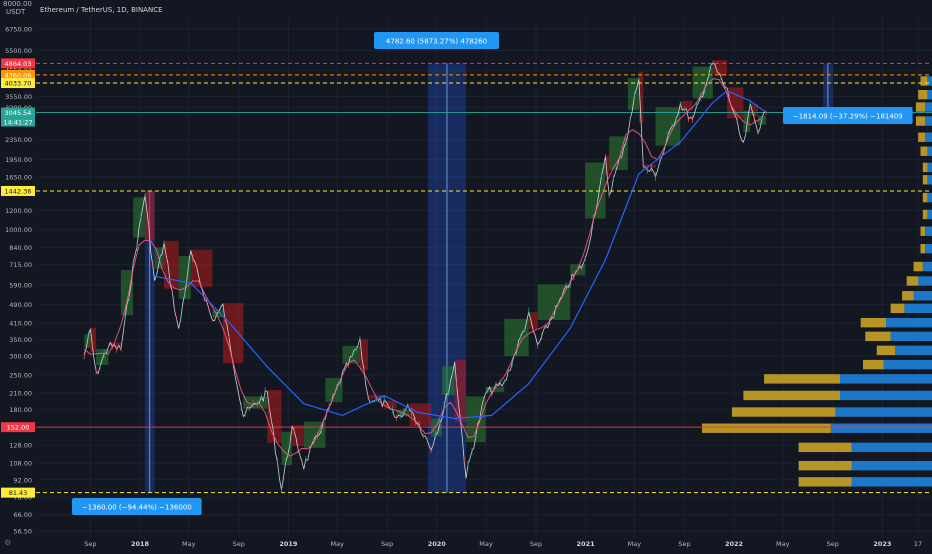 The height and width of the screenshot is (554, 932). Describe the element at coordinates (18, 51) in the screenshot. I see `y-tick-label: 5500.00` at that location.